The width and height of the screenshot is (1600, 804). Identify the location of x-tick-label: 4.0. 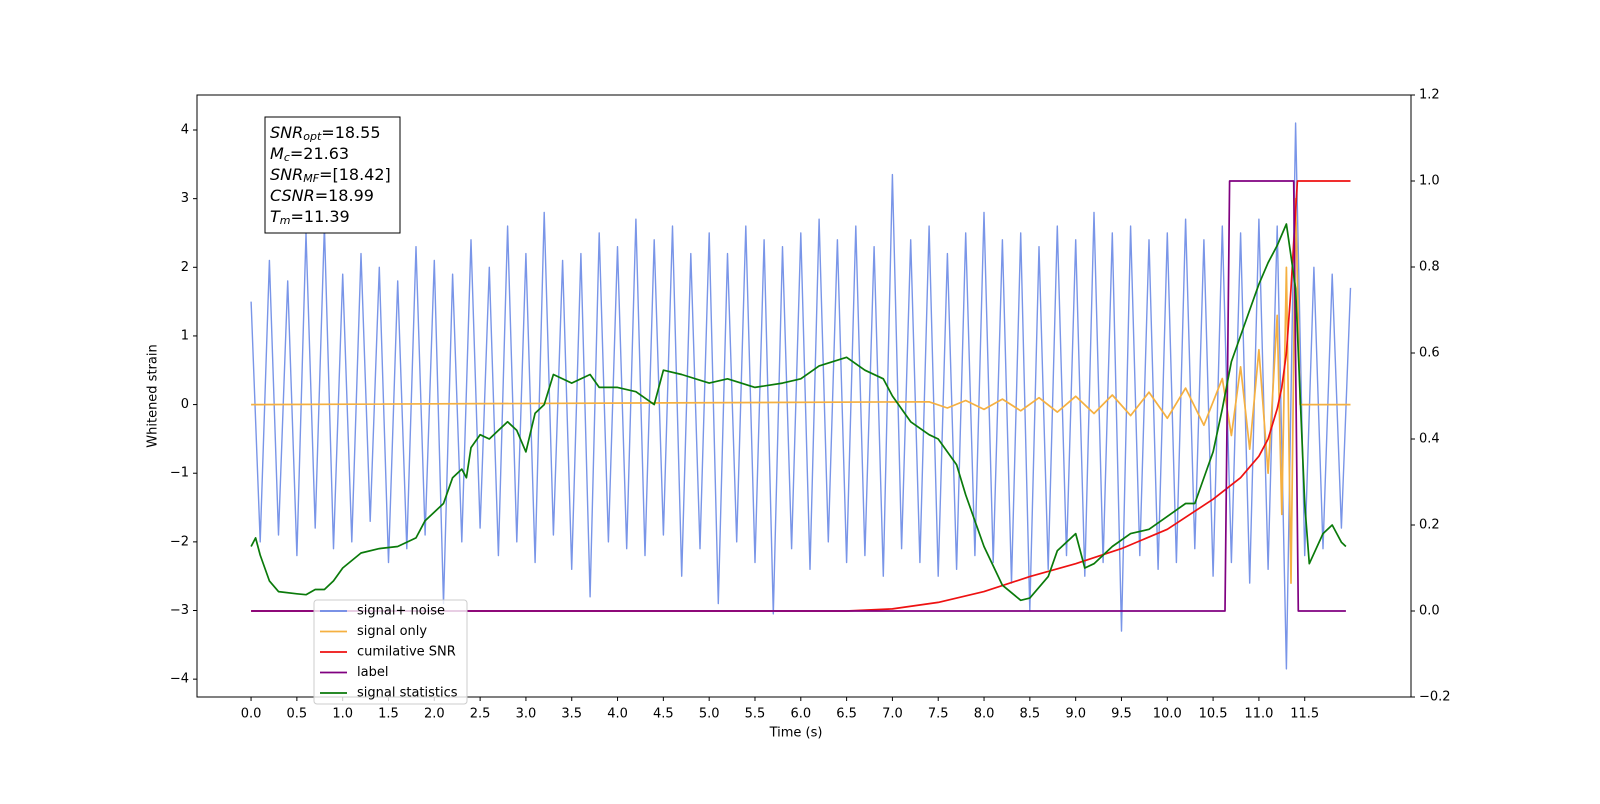
(617, 714).